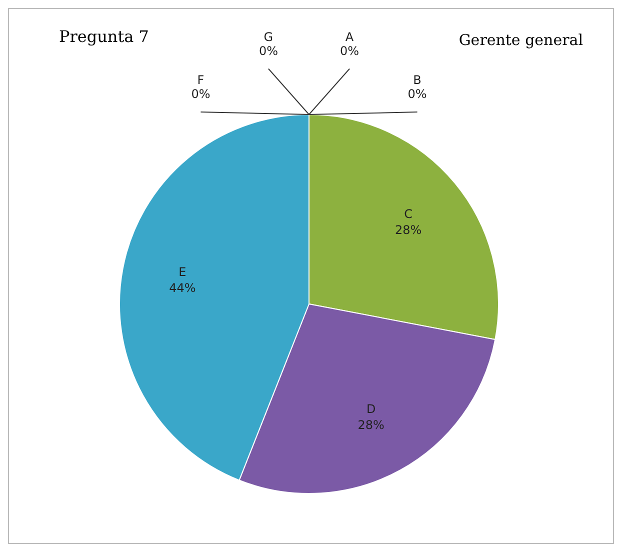  I want to click on slice-label: E, so click(182, 271).